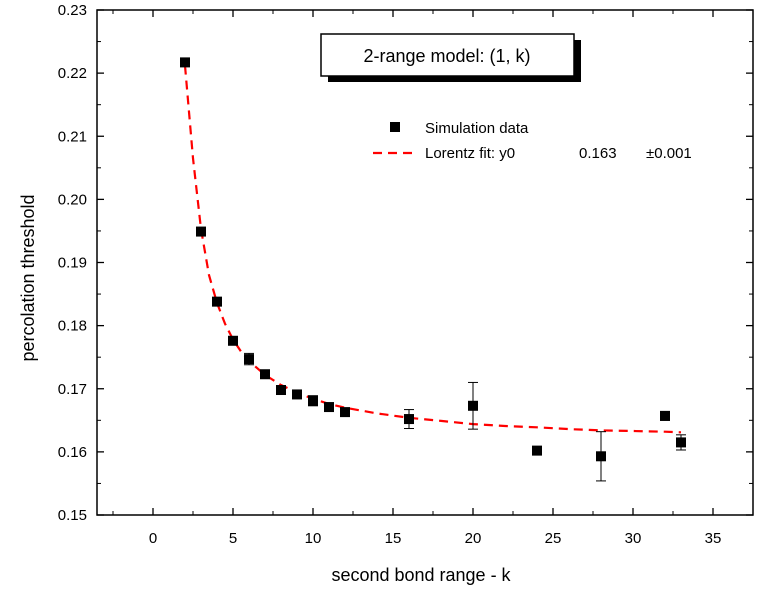 The width and height of the screenshot is (767, 590). Describe the element at coordinates (72, 10) in the screenshot. I see `y-tick-label: 0.23` at that location.